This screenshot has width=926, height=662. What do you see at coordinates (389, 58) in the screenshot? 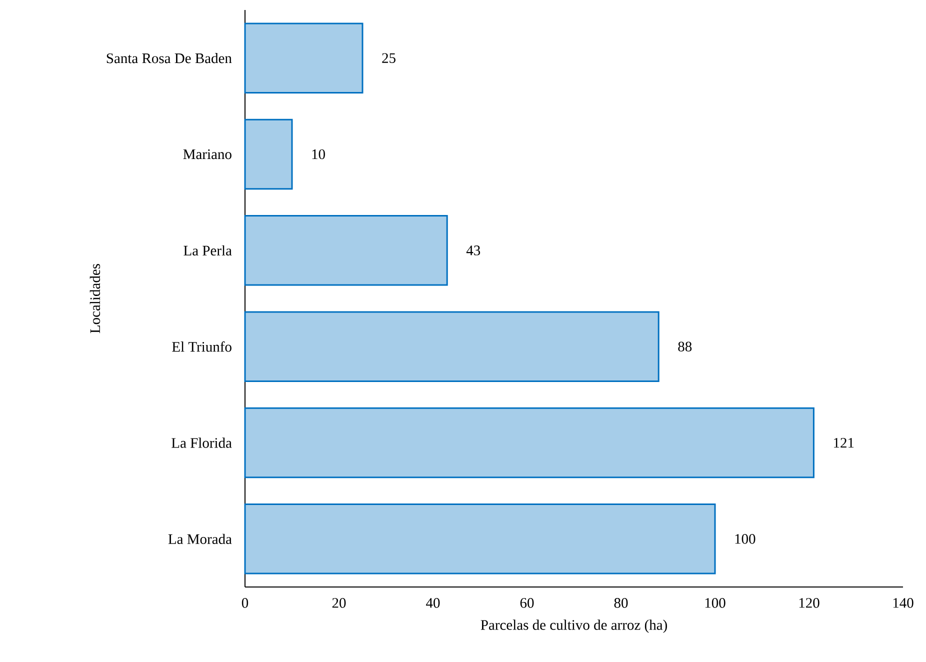
I see `data-label: 25` at bounding box center [389, 58].